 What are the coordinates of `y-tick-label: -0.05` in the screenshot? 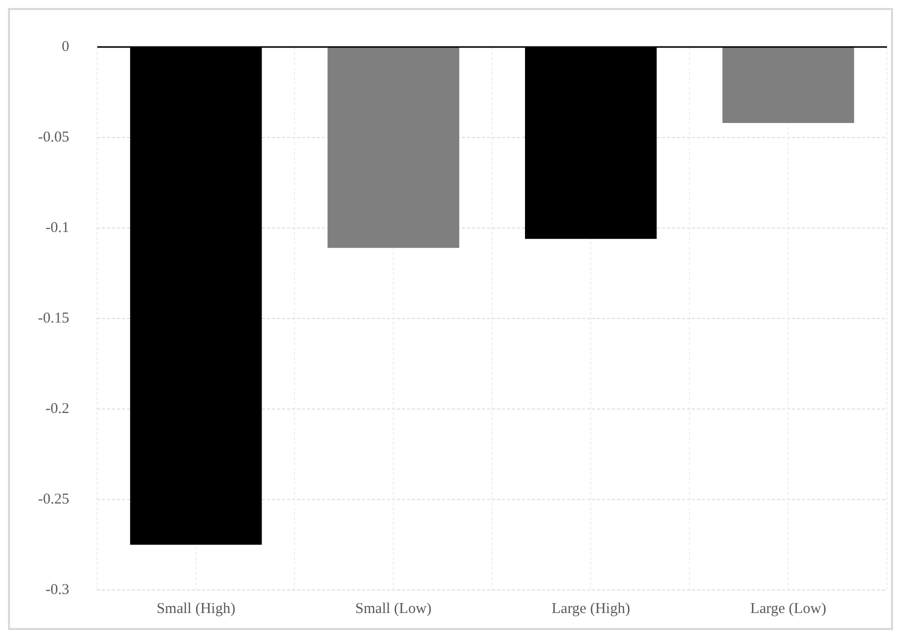 It's located at (54, 137).